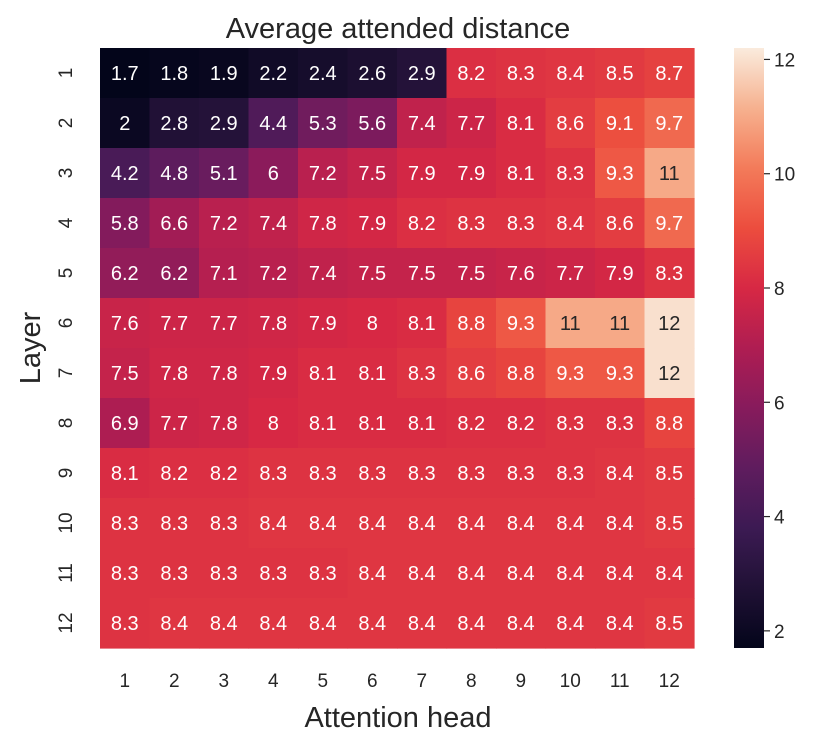 The image size is (830, 754). Describe the element at coordinates (570, 324) in the screenshot. I see `cell-value-label: 11` at that location.